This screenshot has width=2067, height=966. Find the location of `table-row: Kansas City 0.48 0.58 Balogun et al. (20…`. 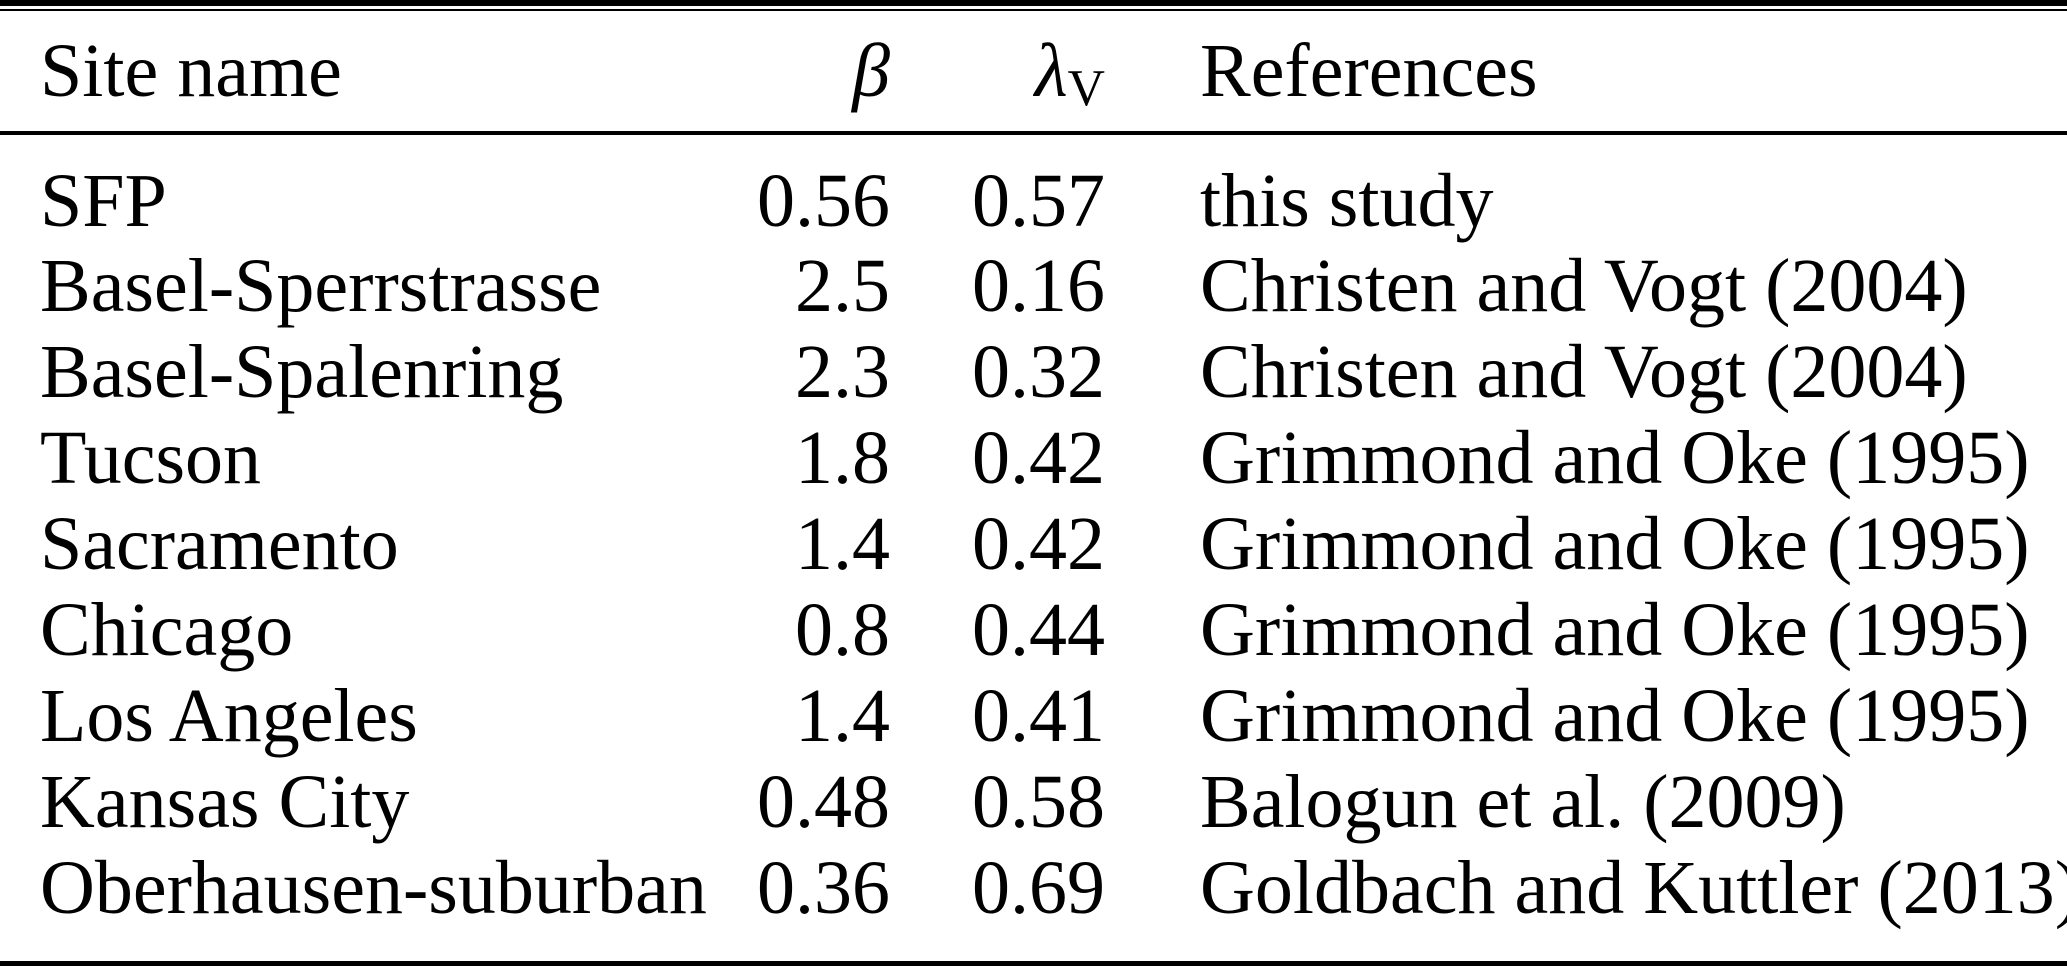

table-row: Kansas City 0.48 0.58 Balogun et al. (20… is located at coordinates (1033, 802).